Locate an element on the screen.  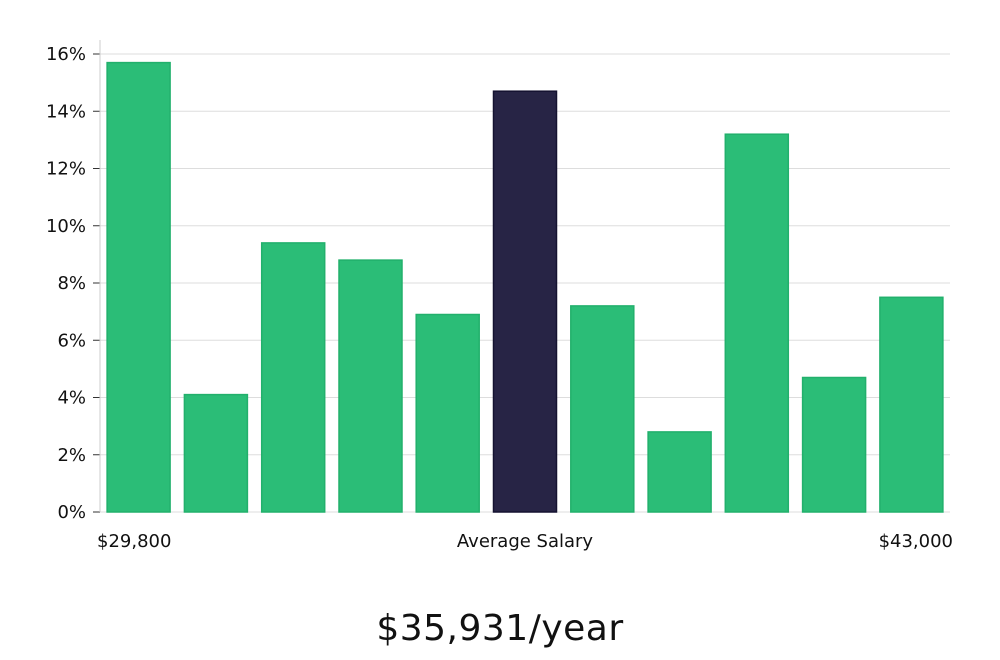
y-tick-labels: 0% 2% 4% 6% 8% 10% 12% 14% 16% is located at coordinates (66, 283).